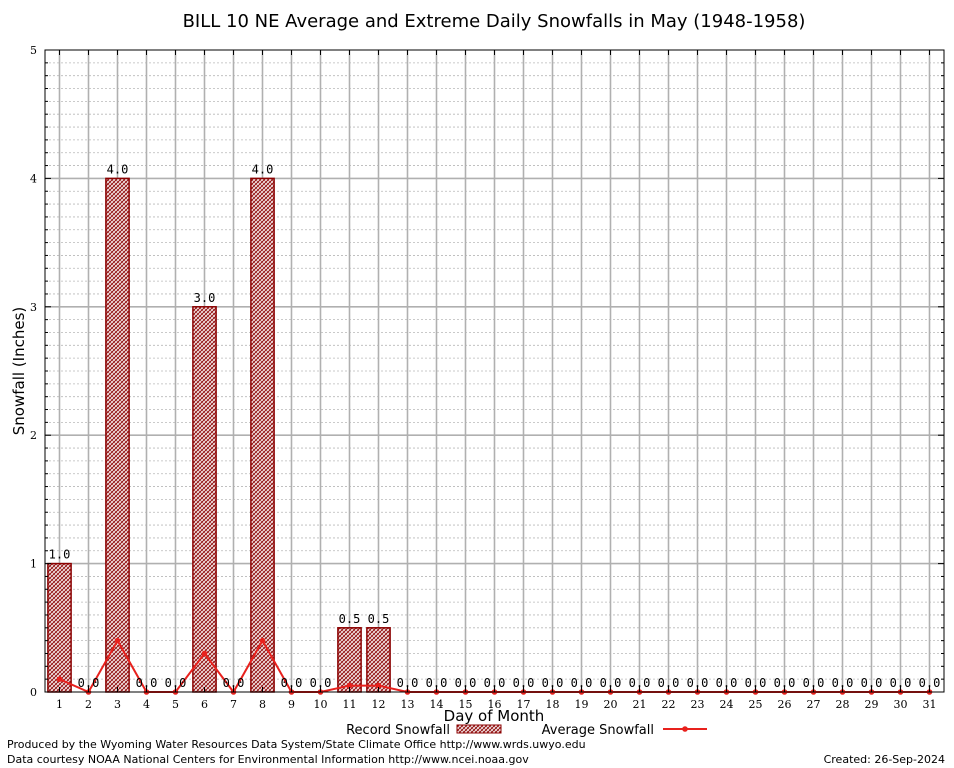  I want to click on x-tick-label: 19, so click(582, 704).